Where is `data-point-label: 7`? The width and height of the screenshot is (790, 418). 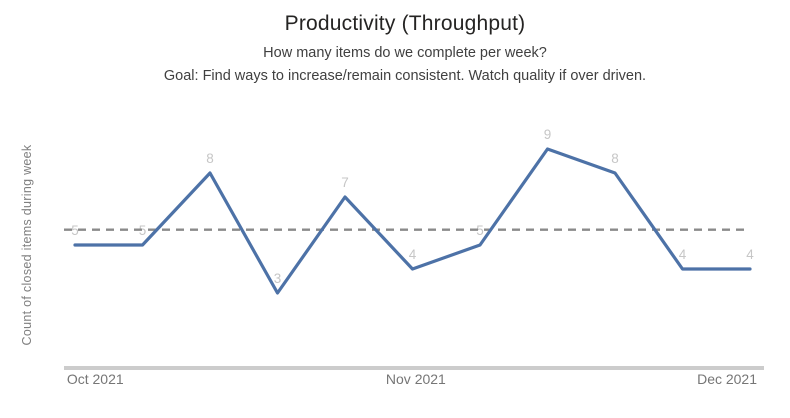 data-point-label: 7 is located at coordinates (345, 182).